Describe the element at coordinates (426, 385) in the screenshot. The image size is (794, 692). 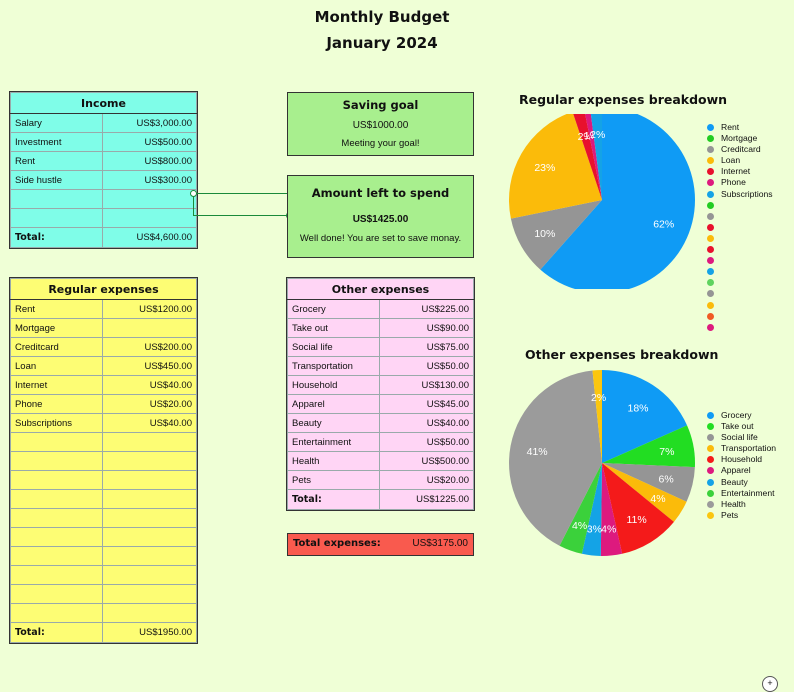
I see `other-amount-cell: US$130.00` at that location.